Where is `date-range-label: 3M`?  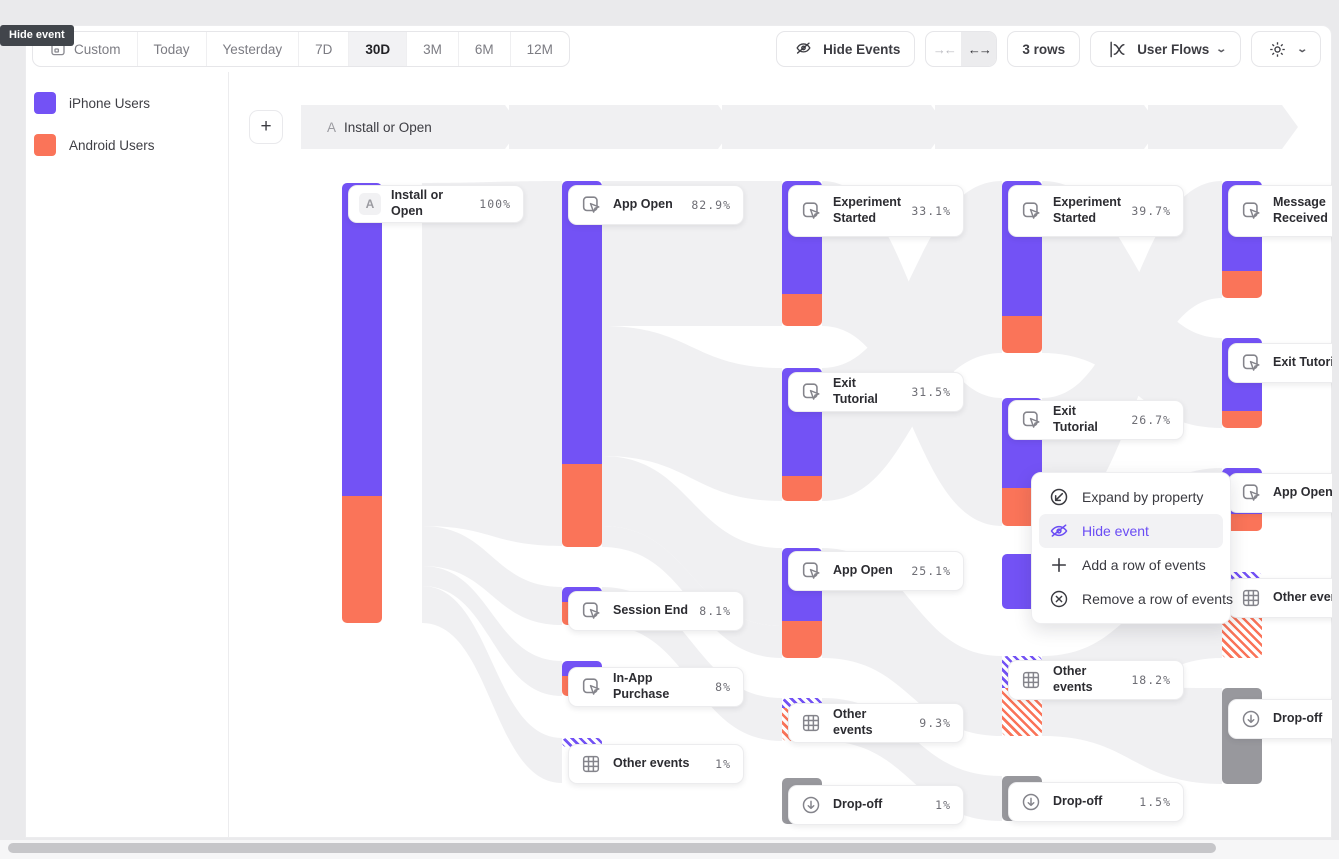 date-range-label: 3M is located at coordinates (432, 49).